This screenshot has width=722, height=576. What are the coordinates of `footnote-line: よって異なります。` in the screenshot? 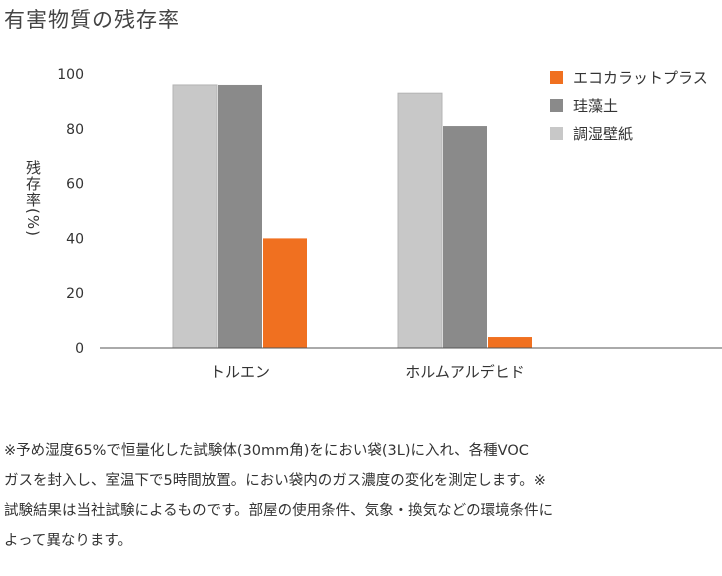 It's located at (68, 541).